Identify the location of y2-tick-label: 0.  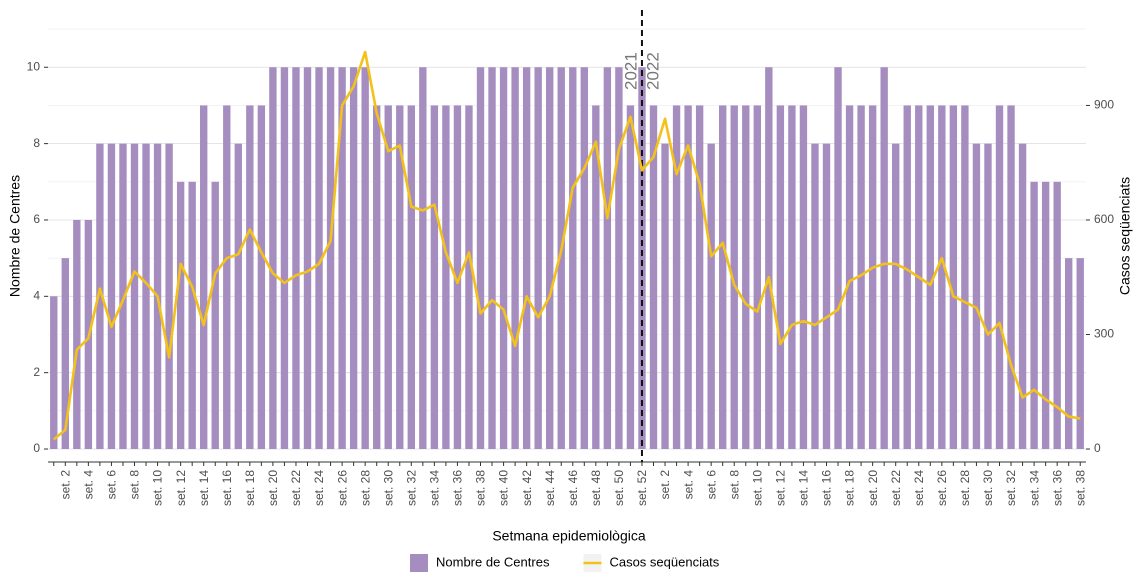
(1097, 448).